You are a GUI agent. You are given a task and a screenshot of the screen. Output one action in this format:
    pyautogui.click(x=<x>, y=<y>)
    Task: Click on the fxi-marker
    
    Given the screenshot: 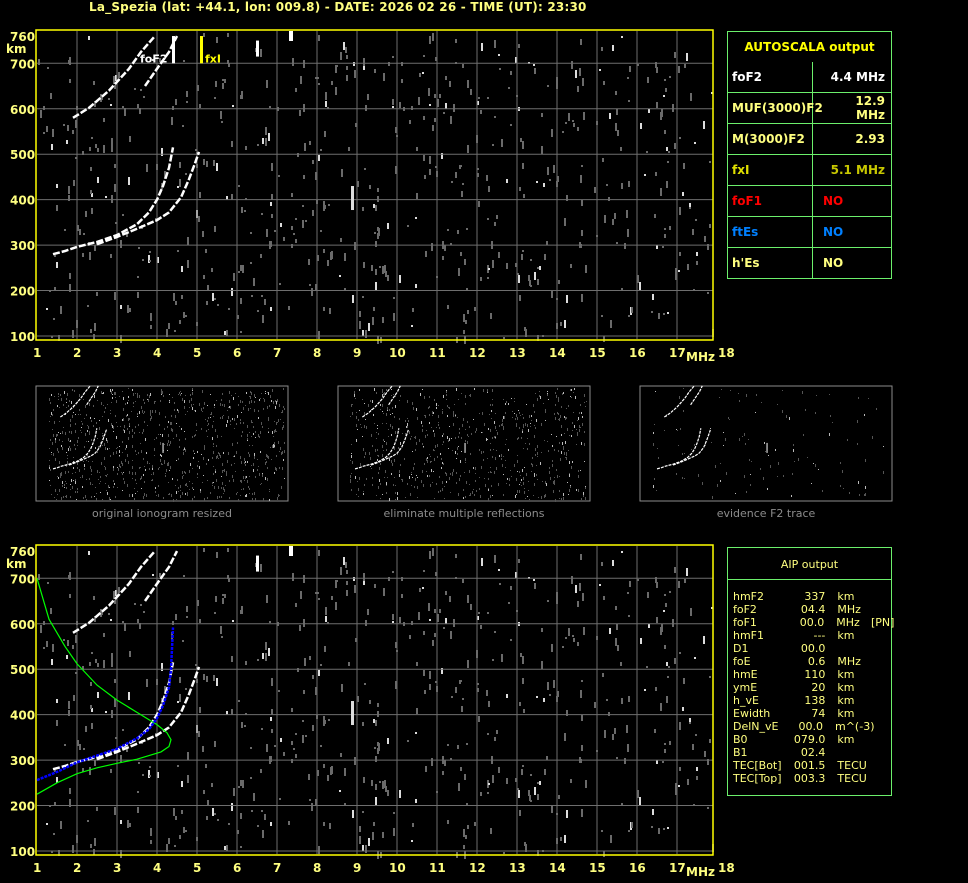 What is the action you would take?
    pyautogui.click(x=201, y=50)
    